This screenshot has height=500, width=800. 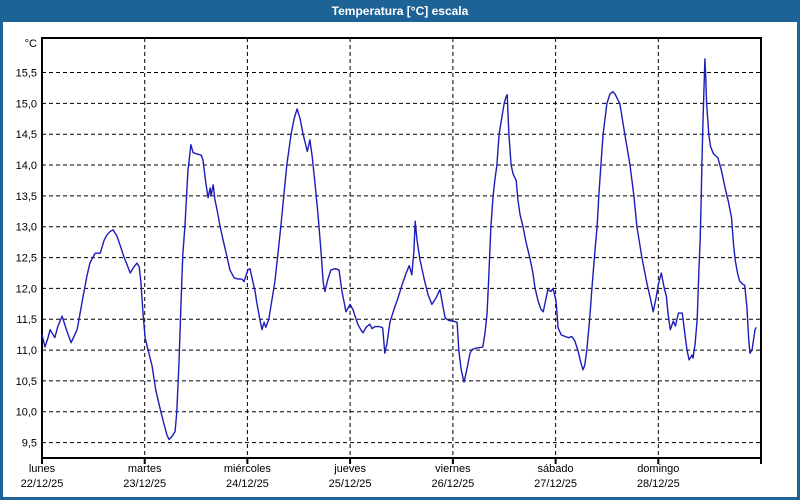 What do you see at coordinates (26, 289) in the screenshot?
I see `y-tick-label: 12,0` at bounding box center [26, 289].